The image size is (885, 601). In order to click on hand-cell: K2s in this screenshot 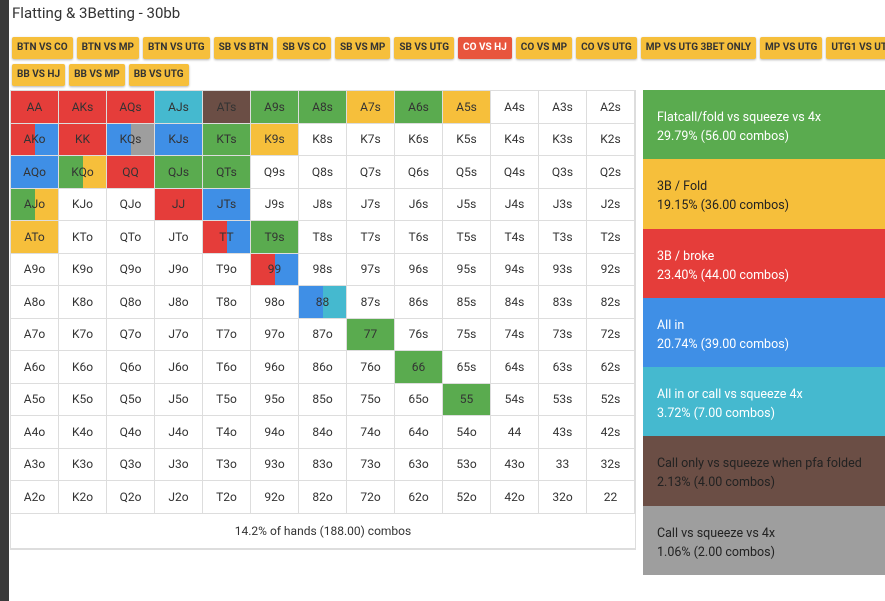, I will do `click(611, 139)`.